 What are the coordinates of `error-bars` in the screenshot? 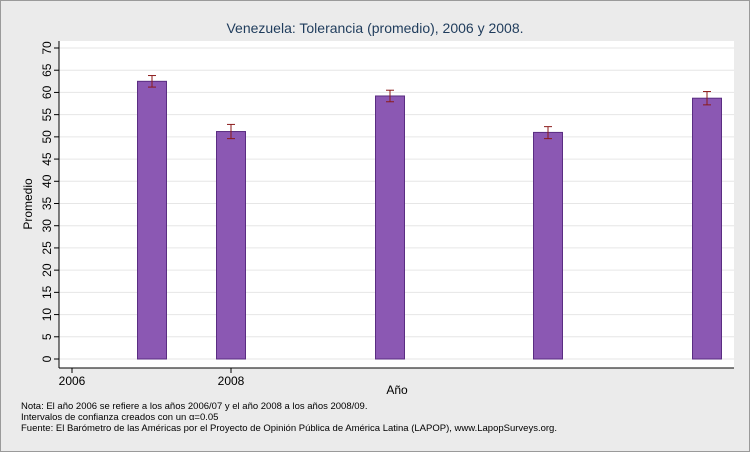 It's located at (429, 107).